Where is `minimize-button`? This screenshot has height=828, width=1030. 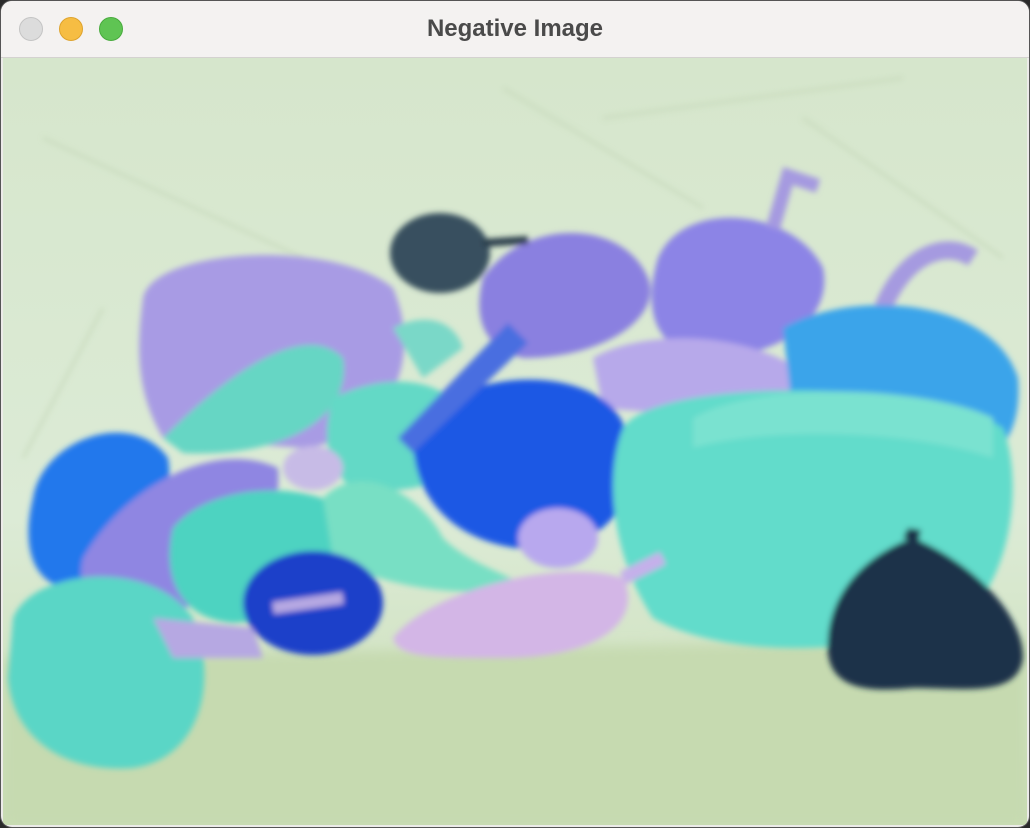 minimize-button is located at coordinates (71, 29).